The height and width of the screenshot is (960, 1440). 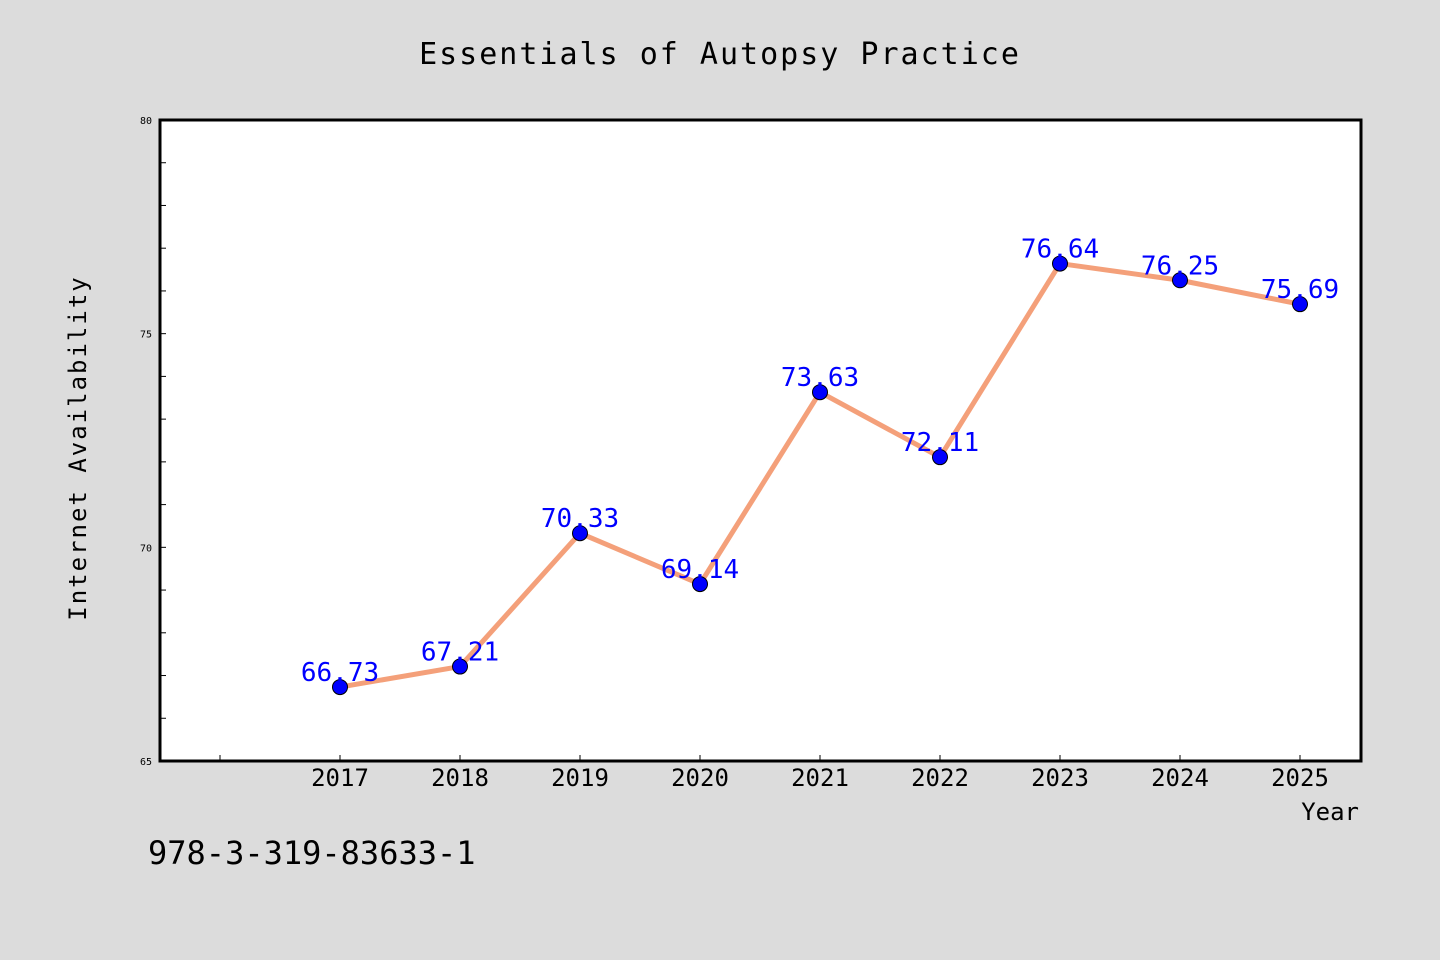 What do you see at coordinates (1330, 812) in the screenshot?
I see `x-axis-label: Year` at bounding box center [1330, 812].